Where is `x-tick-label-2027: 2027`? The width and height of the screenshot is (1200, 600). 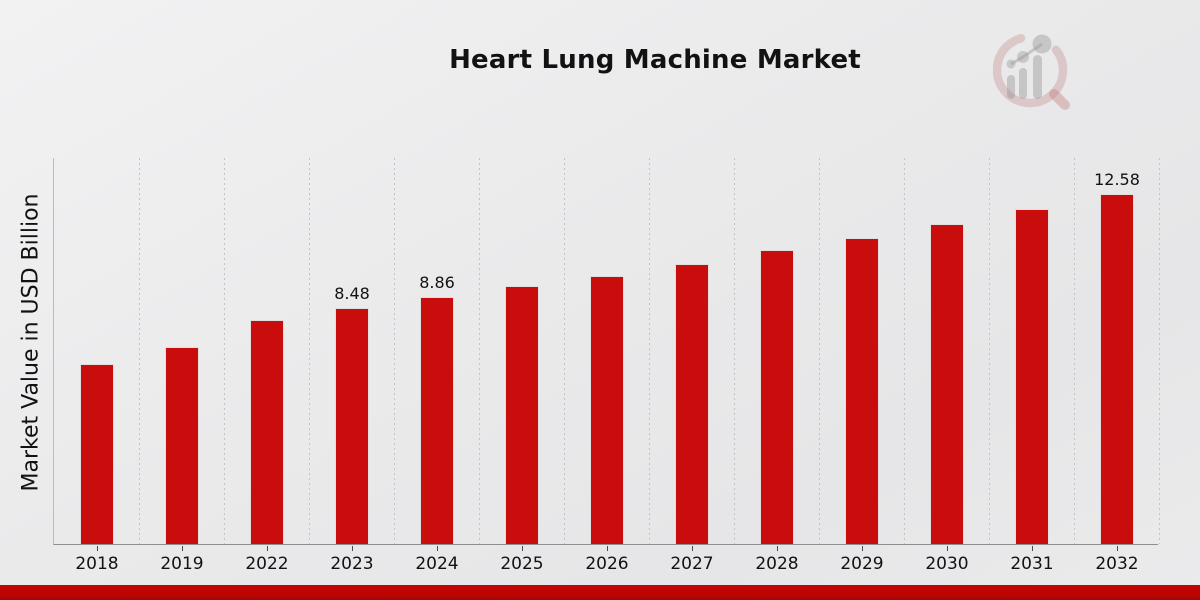
x-tick-label-2027: 2027 is located at coordinates (692, 564).